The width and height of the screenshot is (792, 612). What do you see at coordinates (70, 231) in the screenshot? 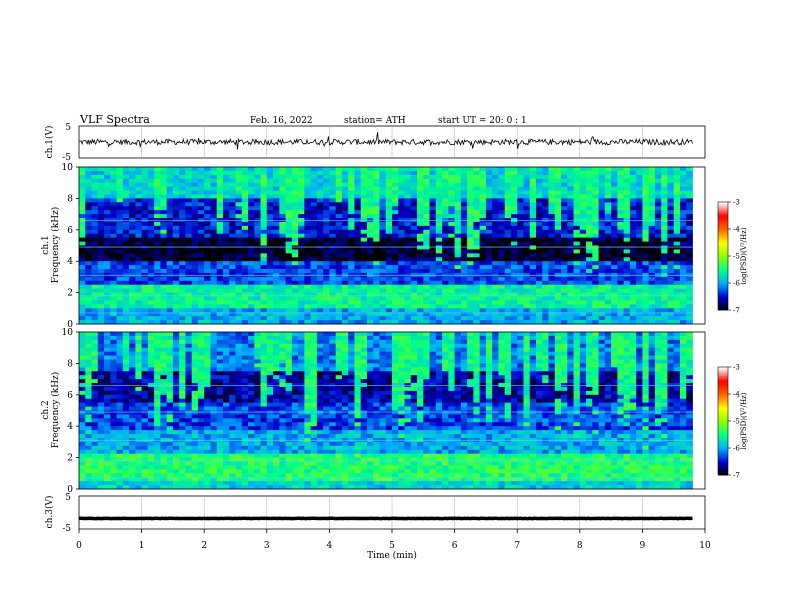
I see `ytick-label-6: 6` at bounding box center [70, 231].